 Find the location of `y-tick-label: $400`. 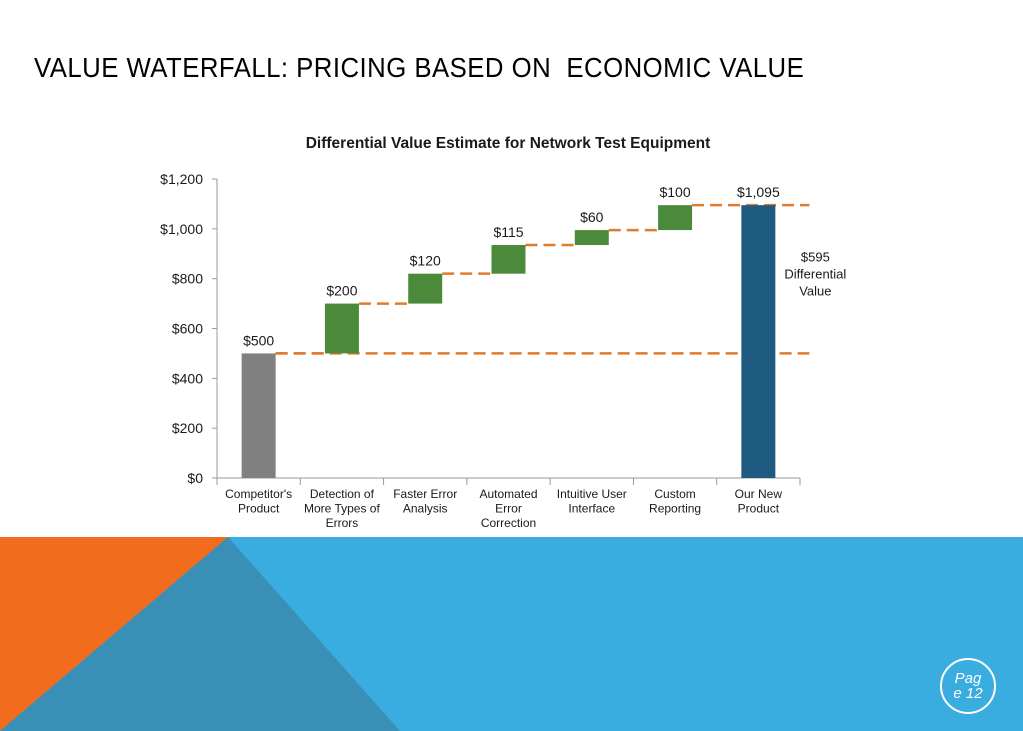

y-tick-label: $400 is located at coordinates (187, 378).